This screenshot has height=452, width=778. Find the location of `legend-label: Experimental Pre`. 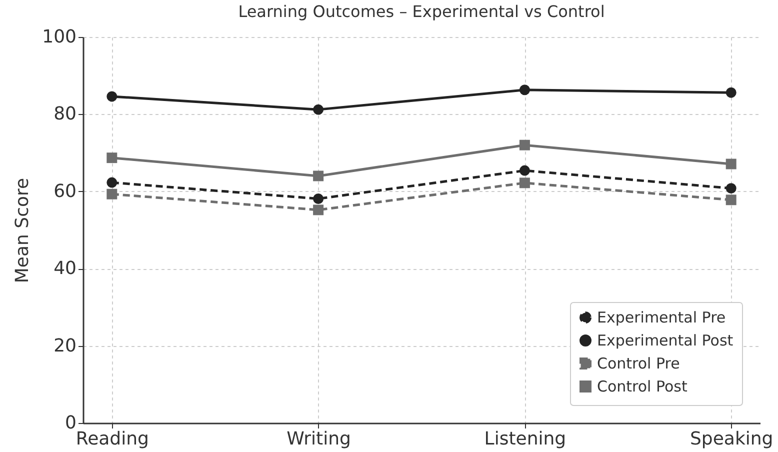

legend-label: Experimental Pre is located at coordinates (661, 317).